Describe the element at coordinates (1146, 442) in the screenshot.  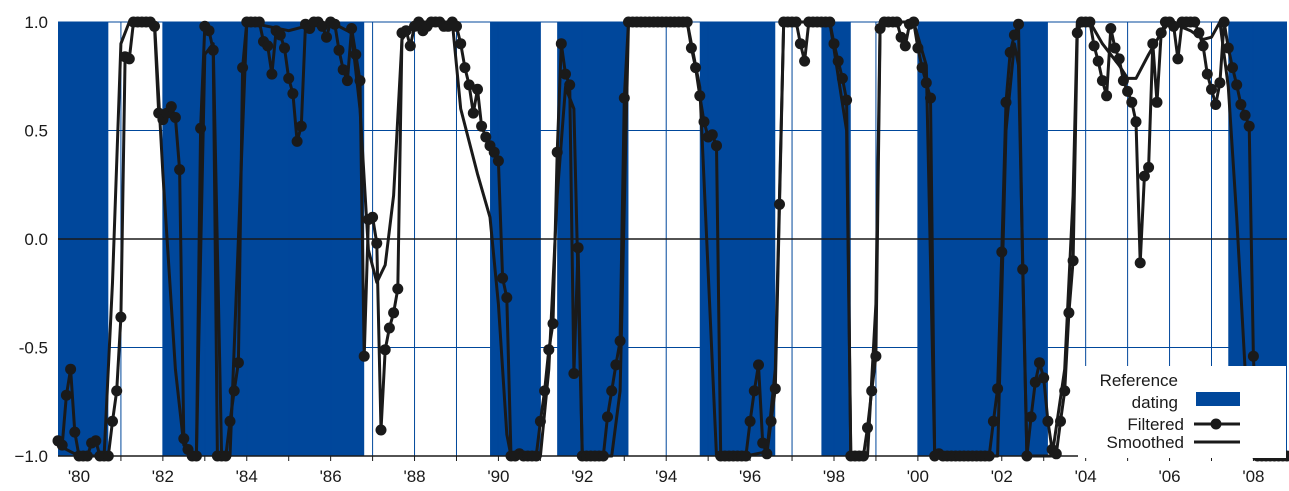
I see `legend-smoothed-label: Smoothed` at that location.